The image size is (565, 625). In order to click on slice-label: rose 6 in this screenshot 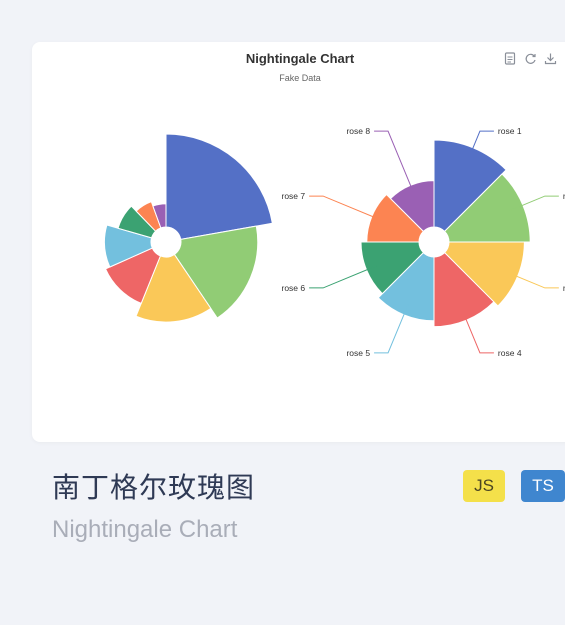, I will do `click(294, 288)`.